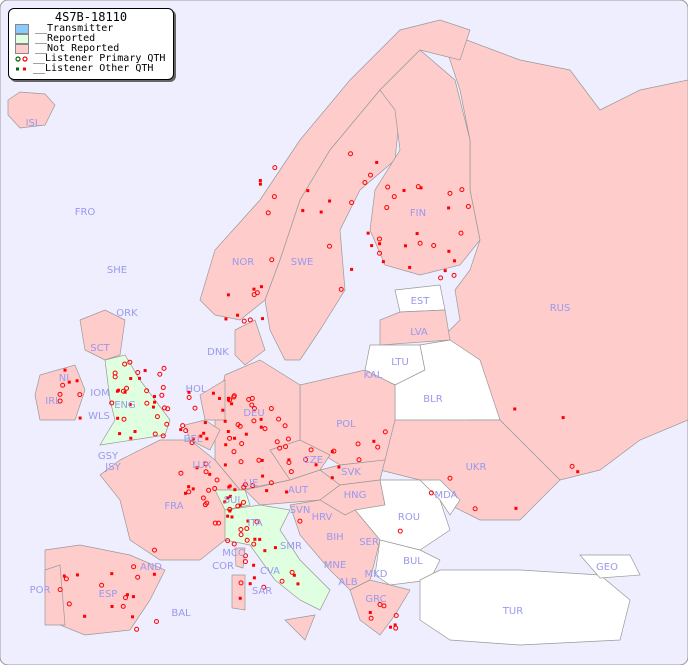 The image size is (688, 665). Describe the element at coordinates (85, 212) in the screenshot. I see `label-fro: FRO` at that location.